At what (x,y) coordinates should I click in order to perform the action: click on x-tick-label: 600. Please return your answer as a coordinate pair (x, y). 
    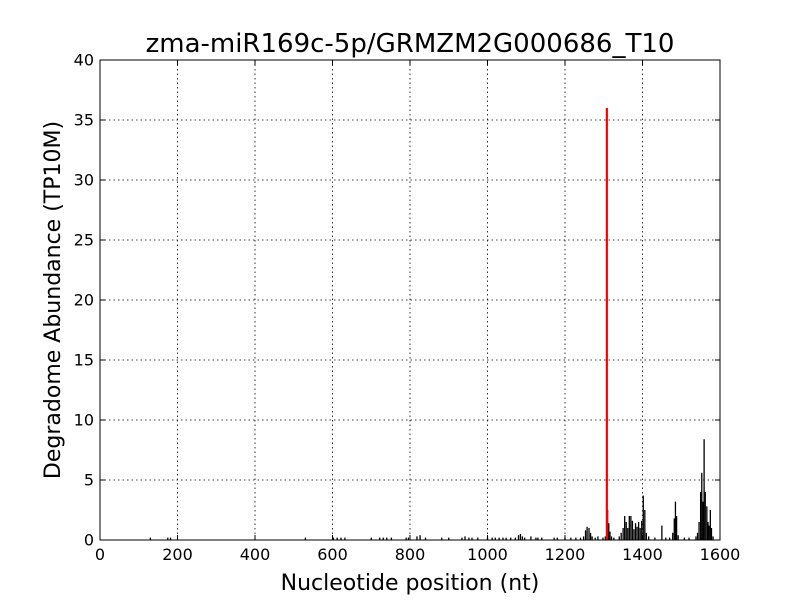
    Looking at the image, I should click on (332, 554).